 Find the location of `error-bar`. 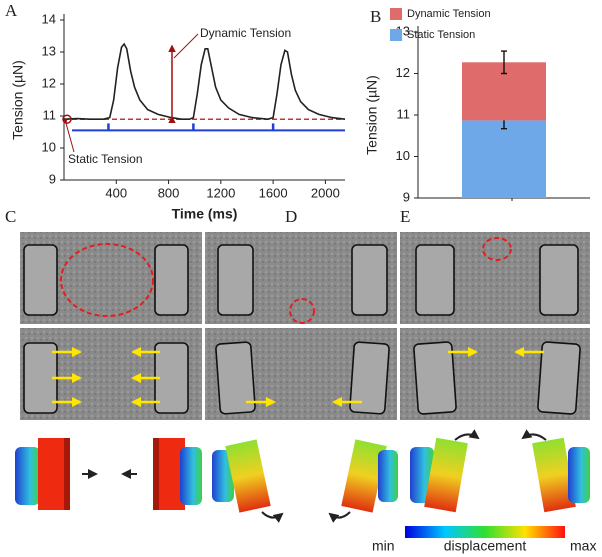

error-bar is located at coordinates (504, 62).